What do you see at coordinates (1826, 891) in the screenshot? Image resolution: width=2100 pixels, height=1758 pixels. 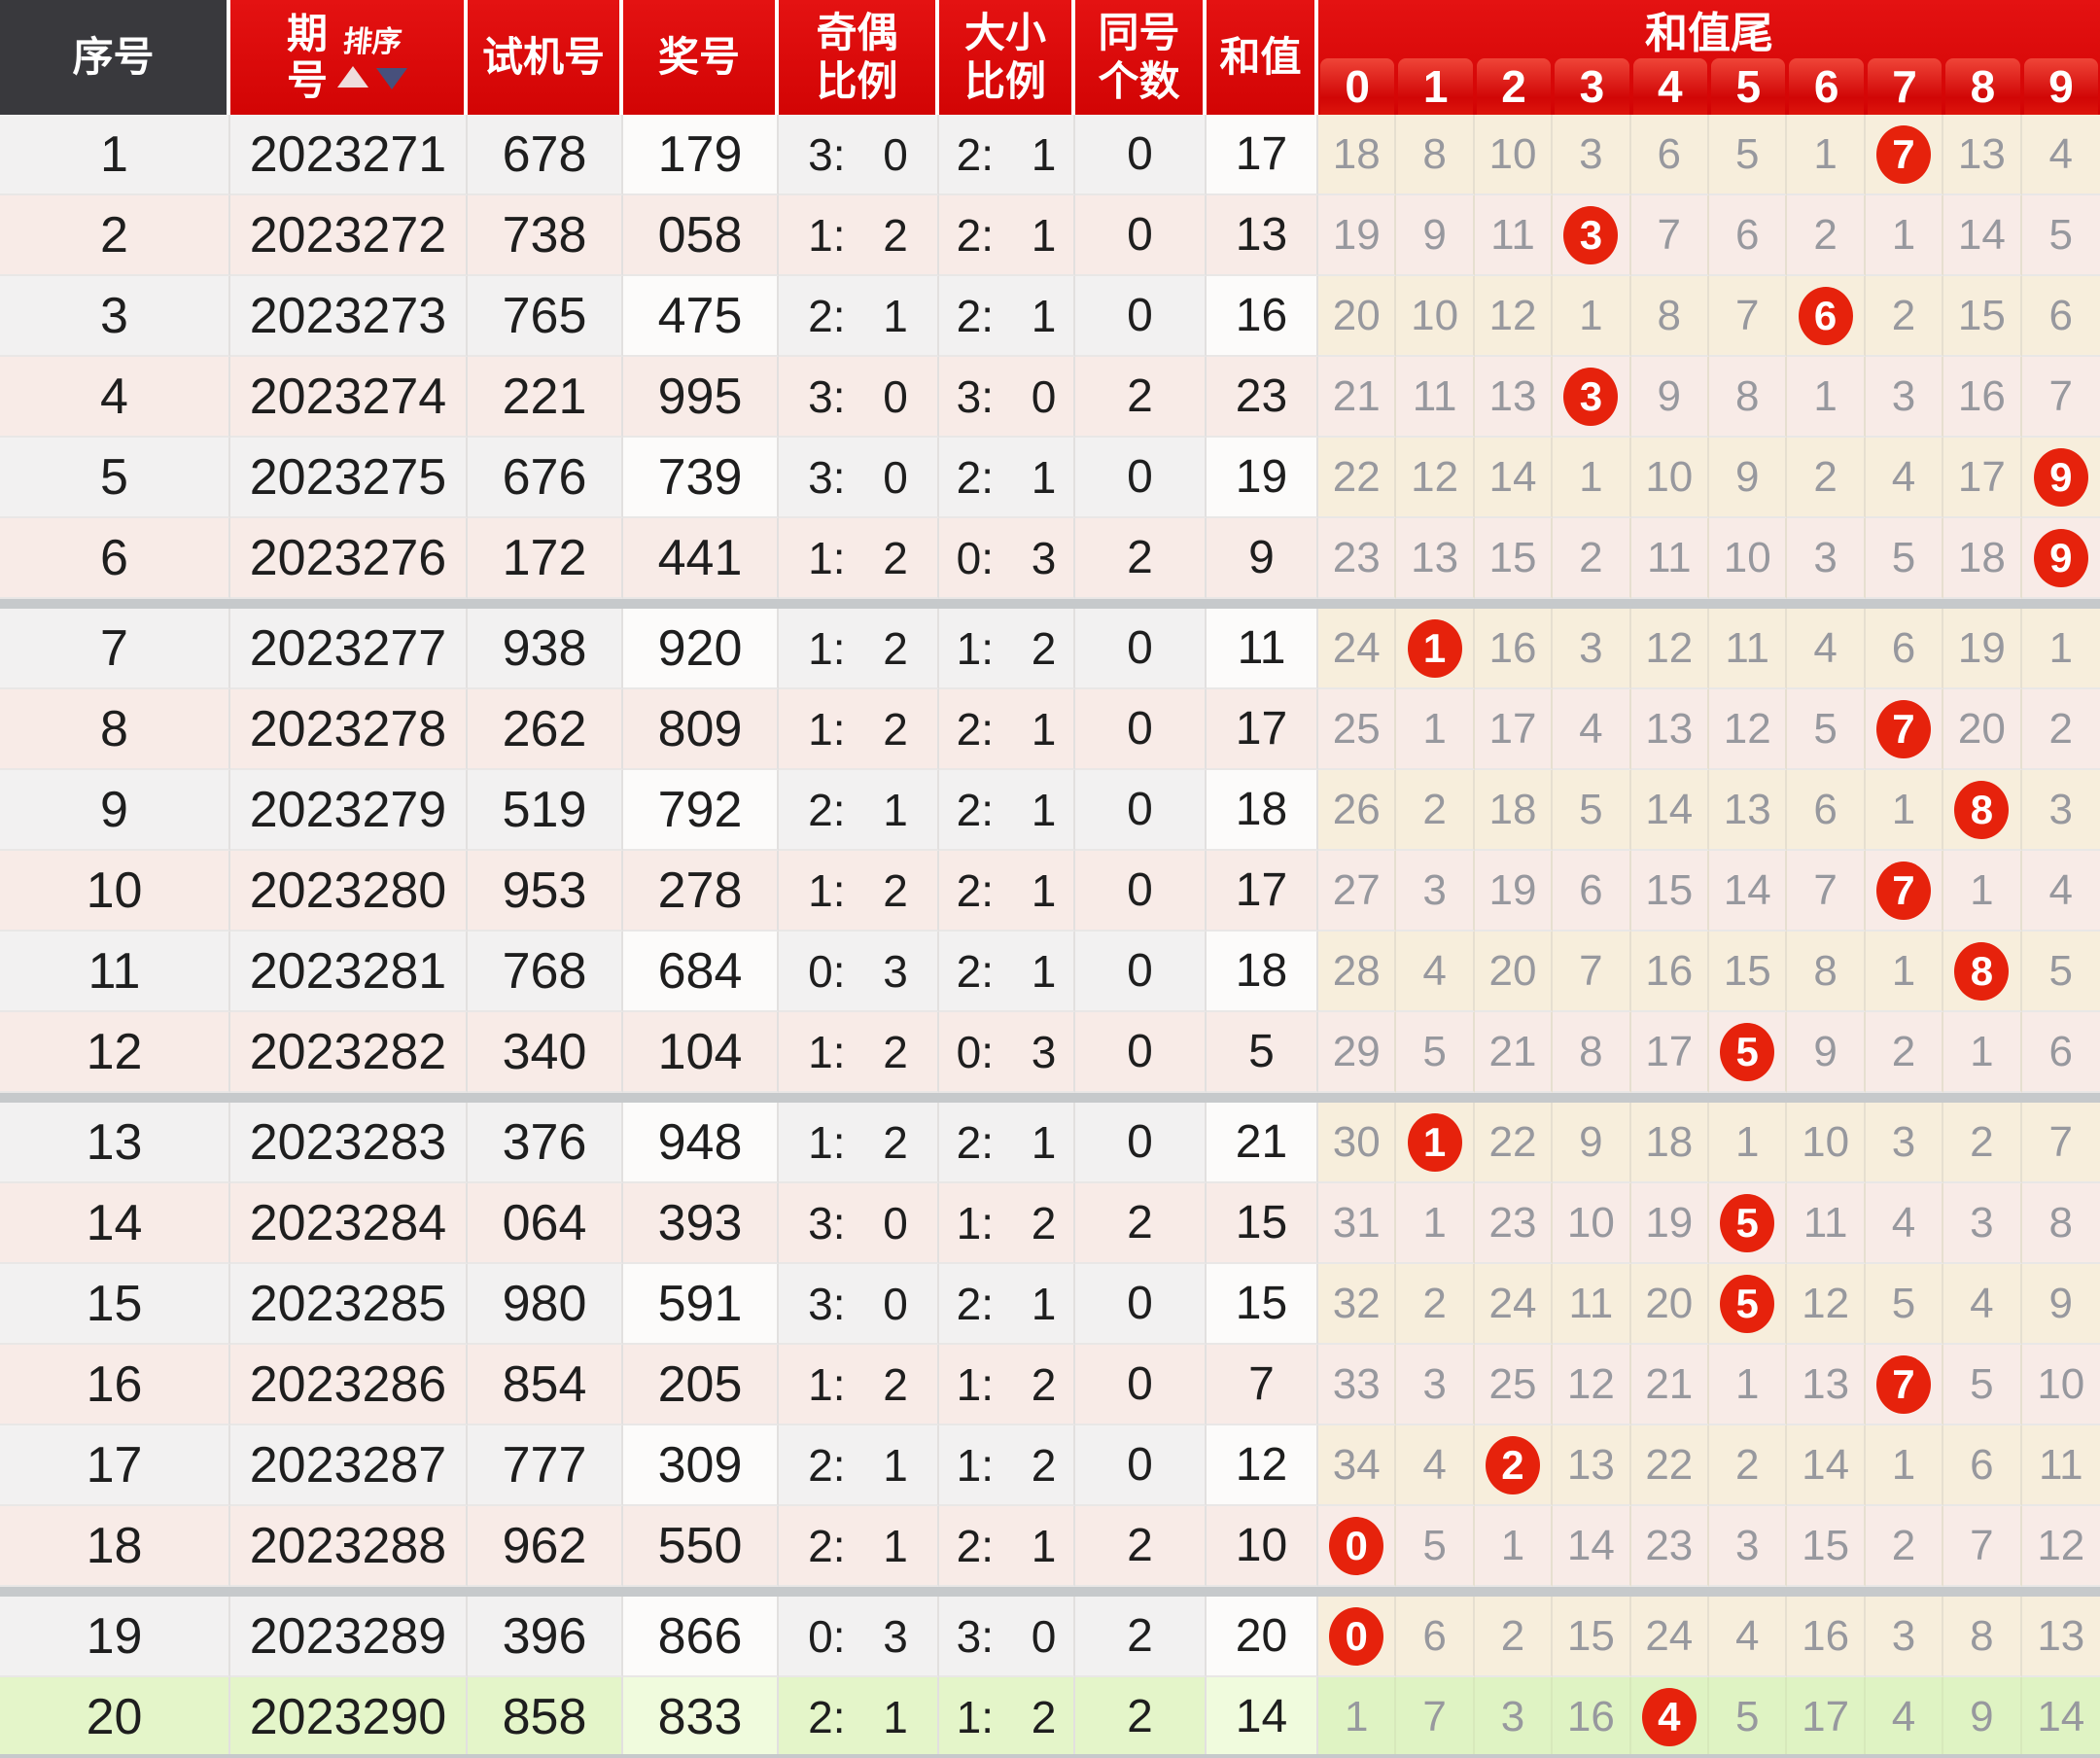 I see `tail-cell: 7` at bounding box center [1826, 891].